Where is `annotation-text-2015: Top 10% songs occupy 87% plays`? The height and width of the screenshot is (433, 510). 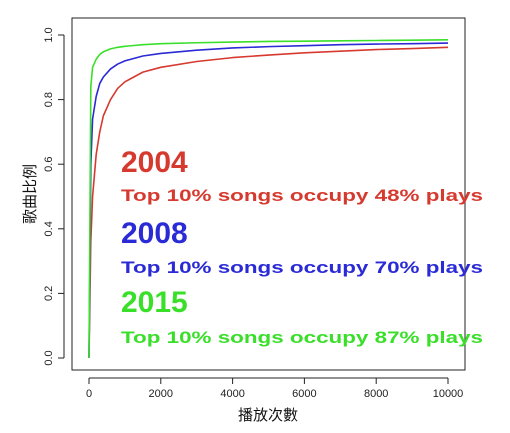
annotation-text-2015: Top 10% songs occupy 87% plays is located at coordinates (302, 337).